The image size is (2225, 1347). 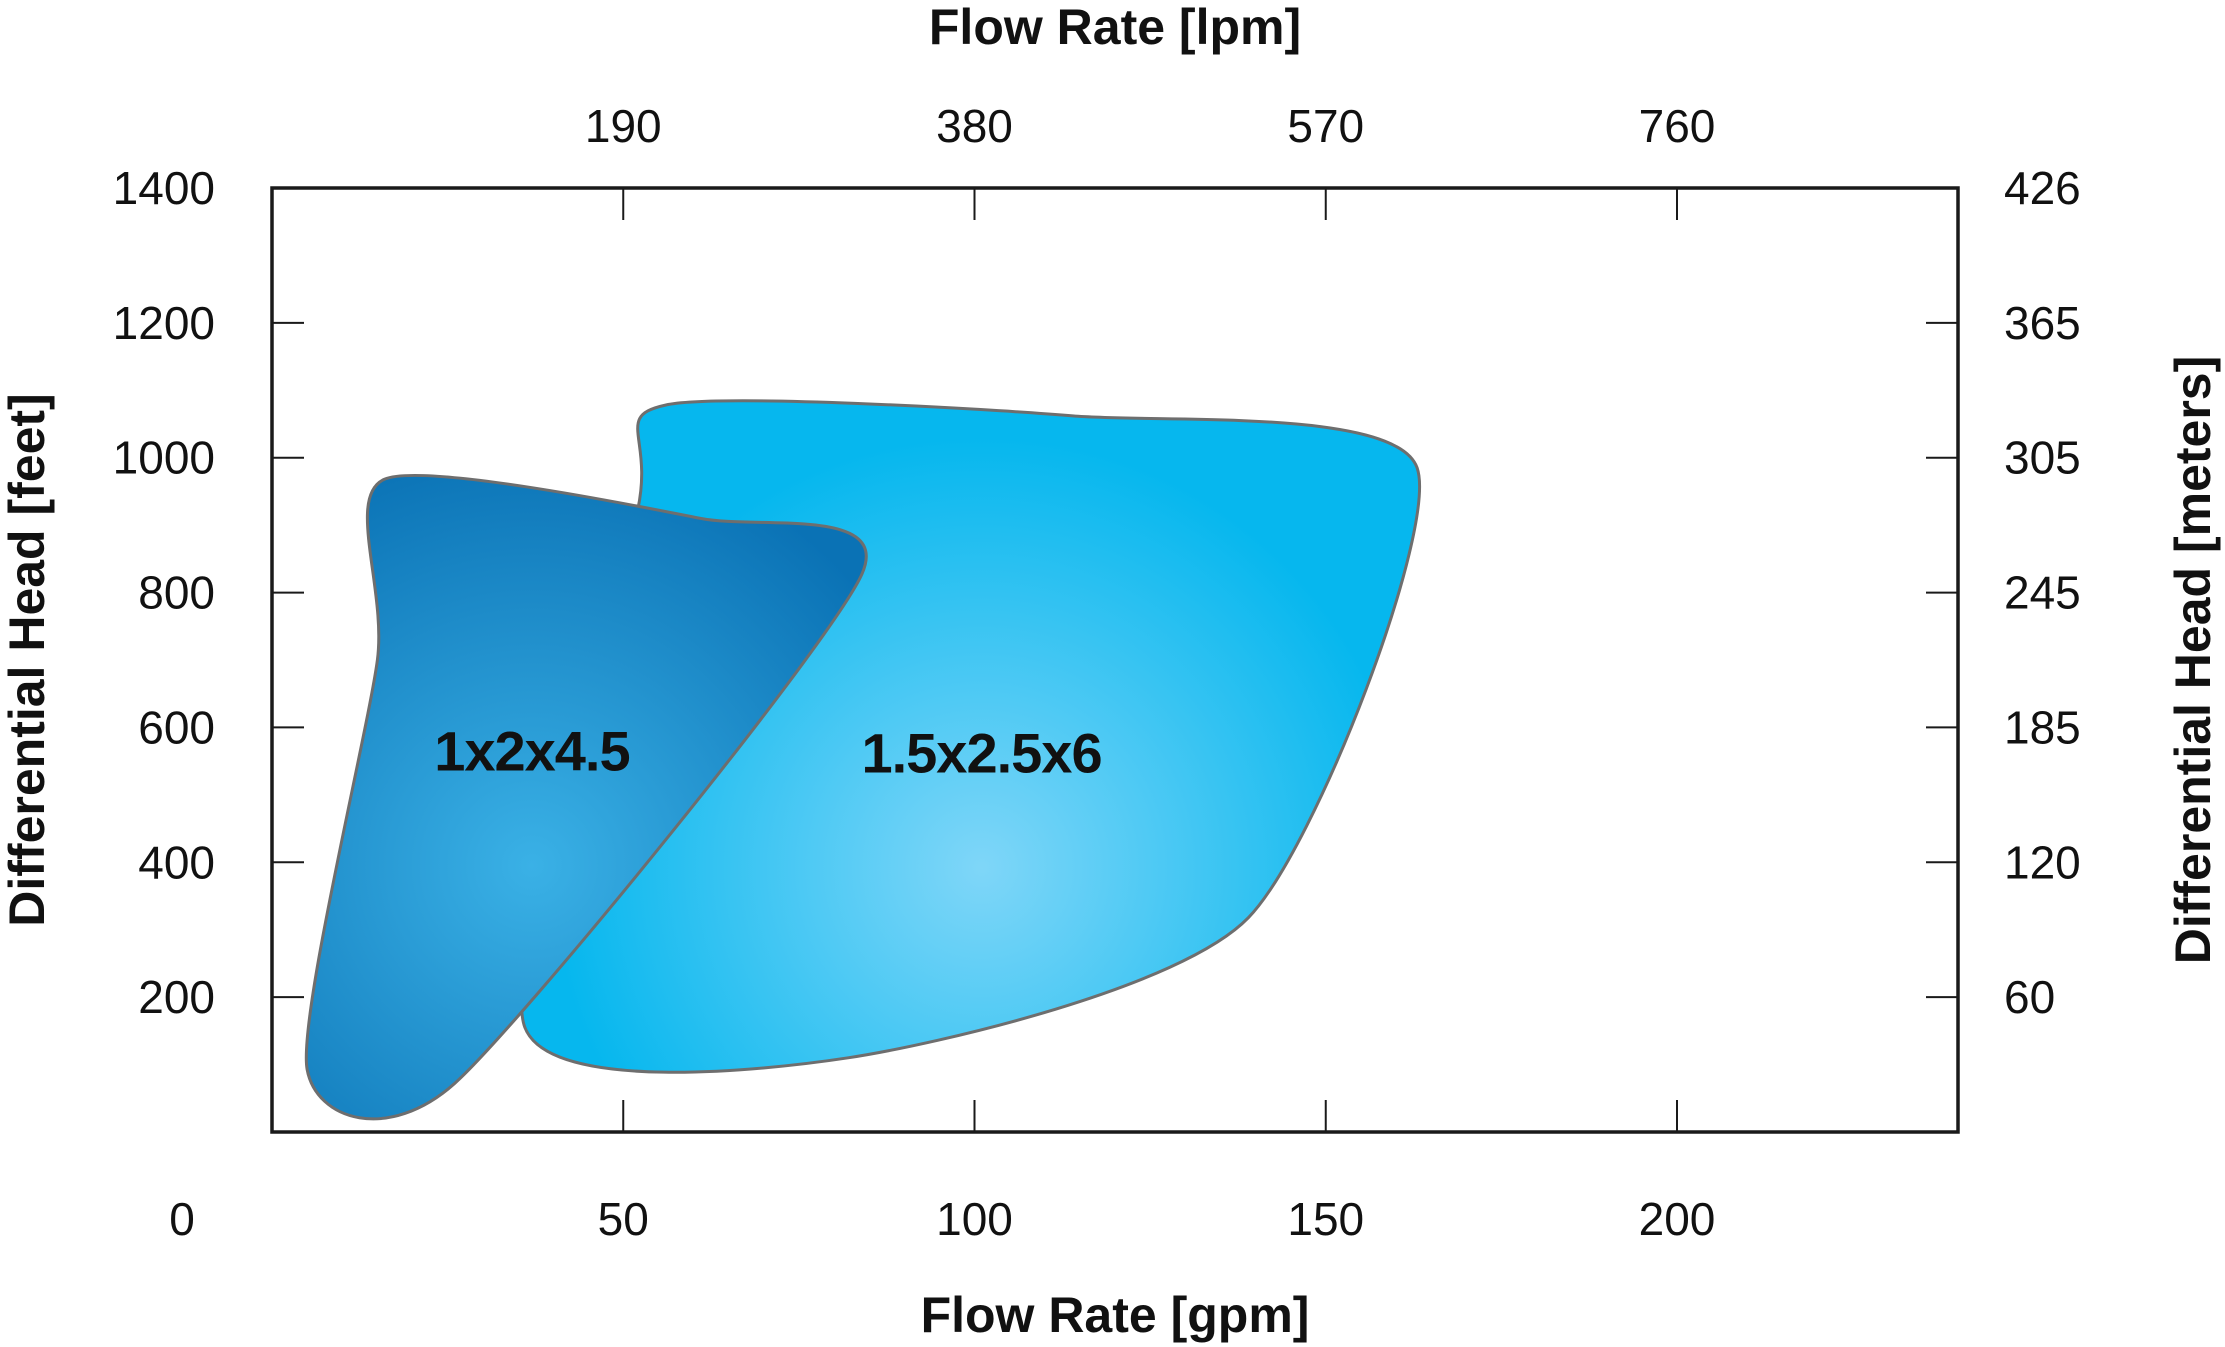 What do you see at coordinates (623, 1219) in the screenshot?
I see `x-tick-label: 50` at bounding box center [623, 1219].